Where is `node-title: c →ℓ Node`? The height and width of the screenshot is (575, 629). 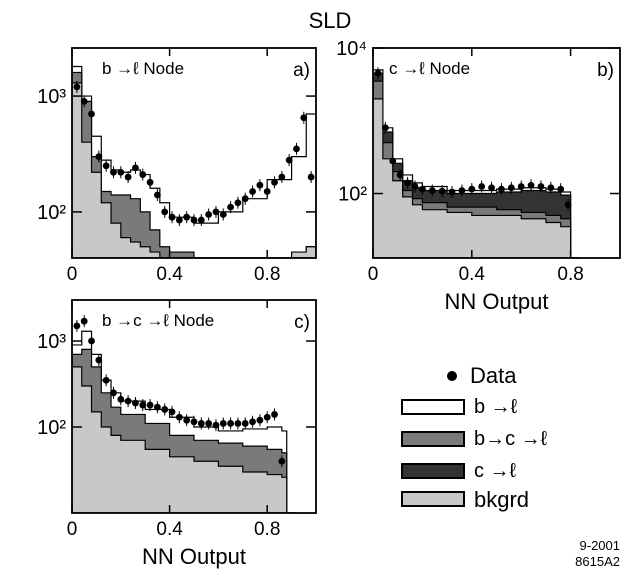 node-title: c →ℓ Node is located at coordinates (429, 68).